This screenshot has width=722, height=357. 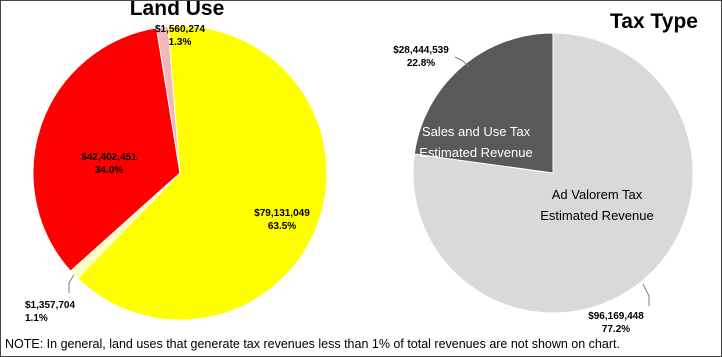 I want to click on land-use-leader-line, so click(x=71, y=283).